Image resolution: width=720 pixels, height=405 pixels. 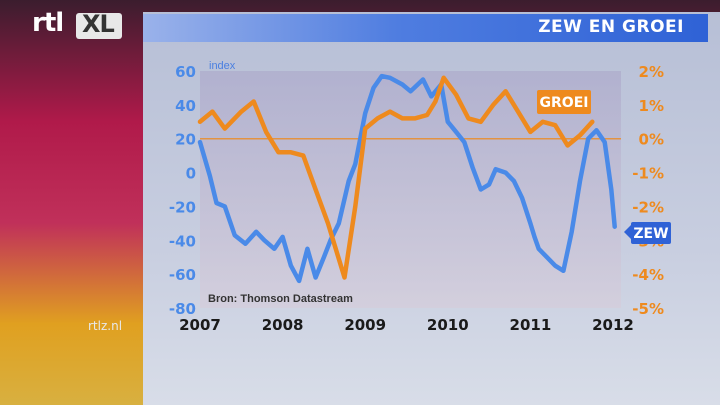 I want to click on x-axis-tick-label: 2010, so click(x=448, y=325).